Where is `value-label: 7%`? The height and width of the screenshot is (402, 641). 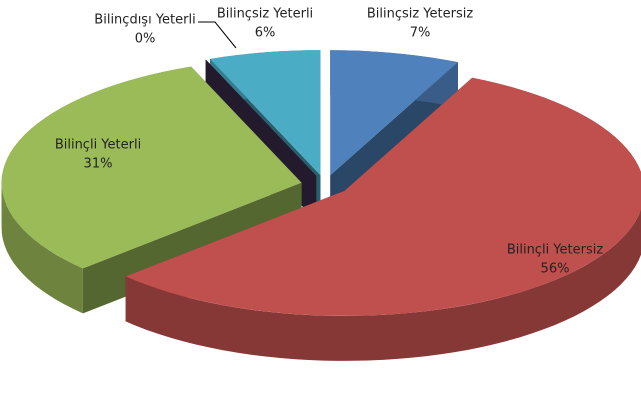 value-label: 7% is located at coordinates (420, 33).